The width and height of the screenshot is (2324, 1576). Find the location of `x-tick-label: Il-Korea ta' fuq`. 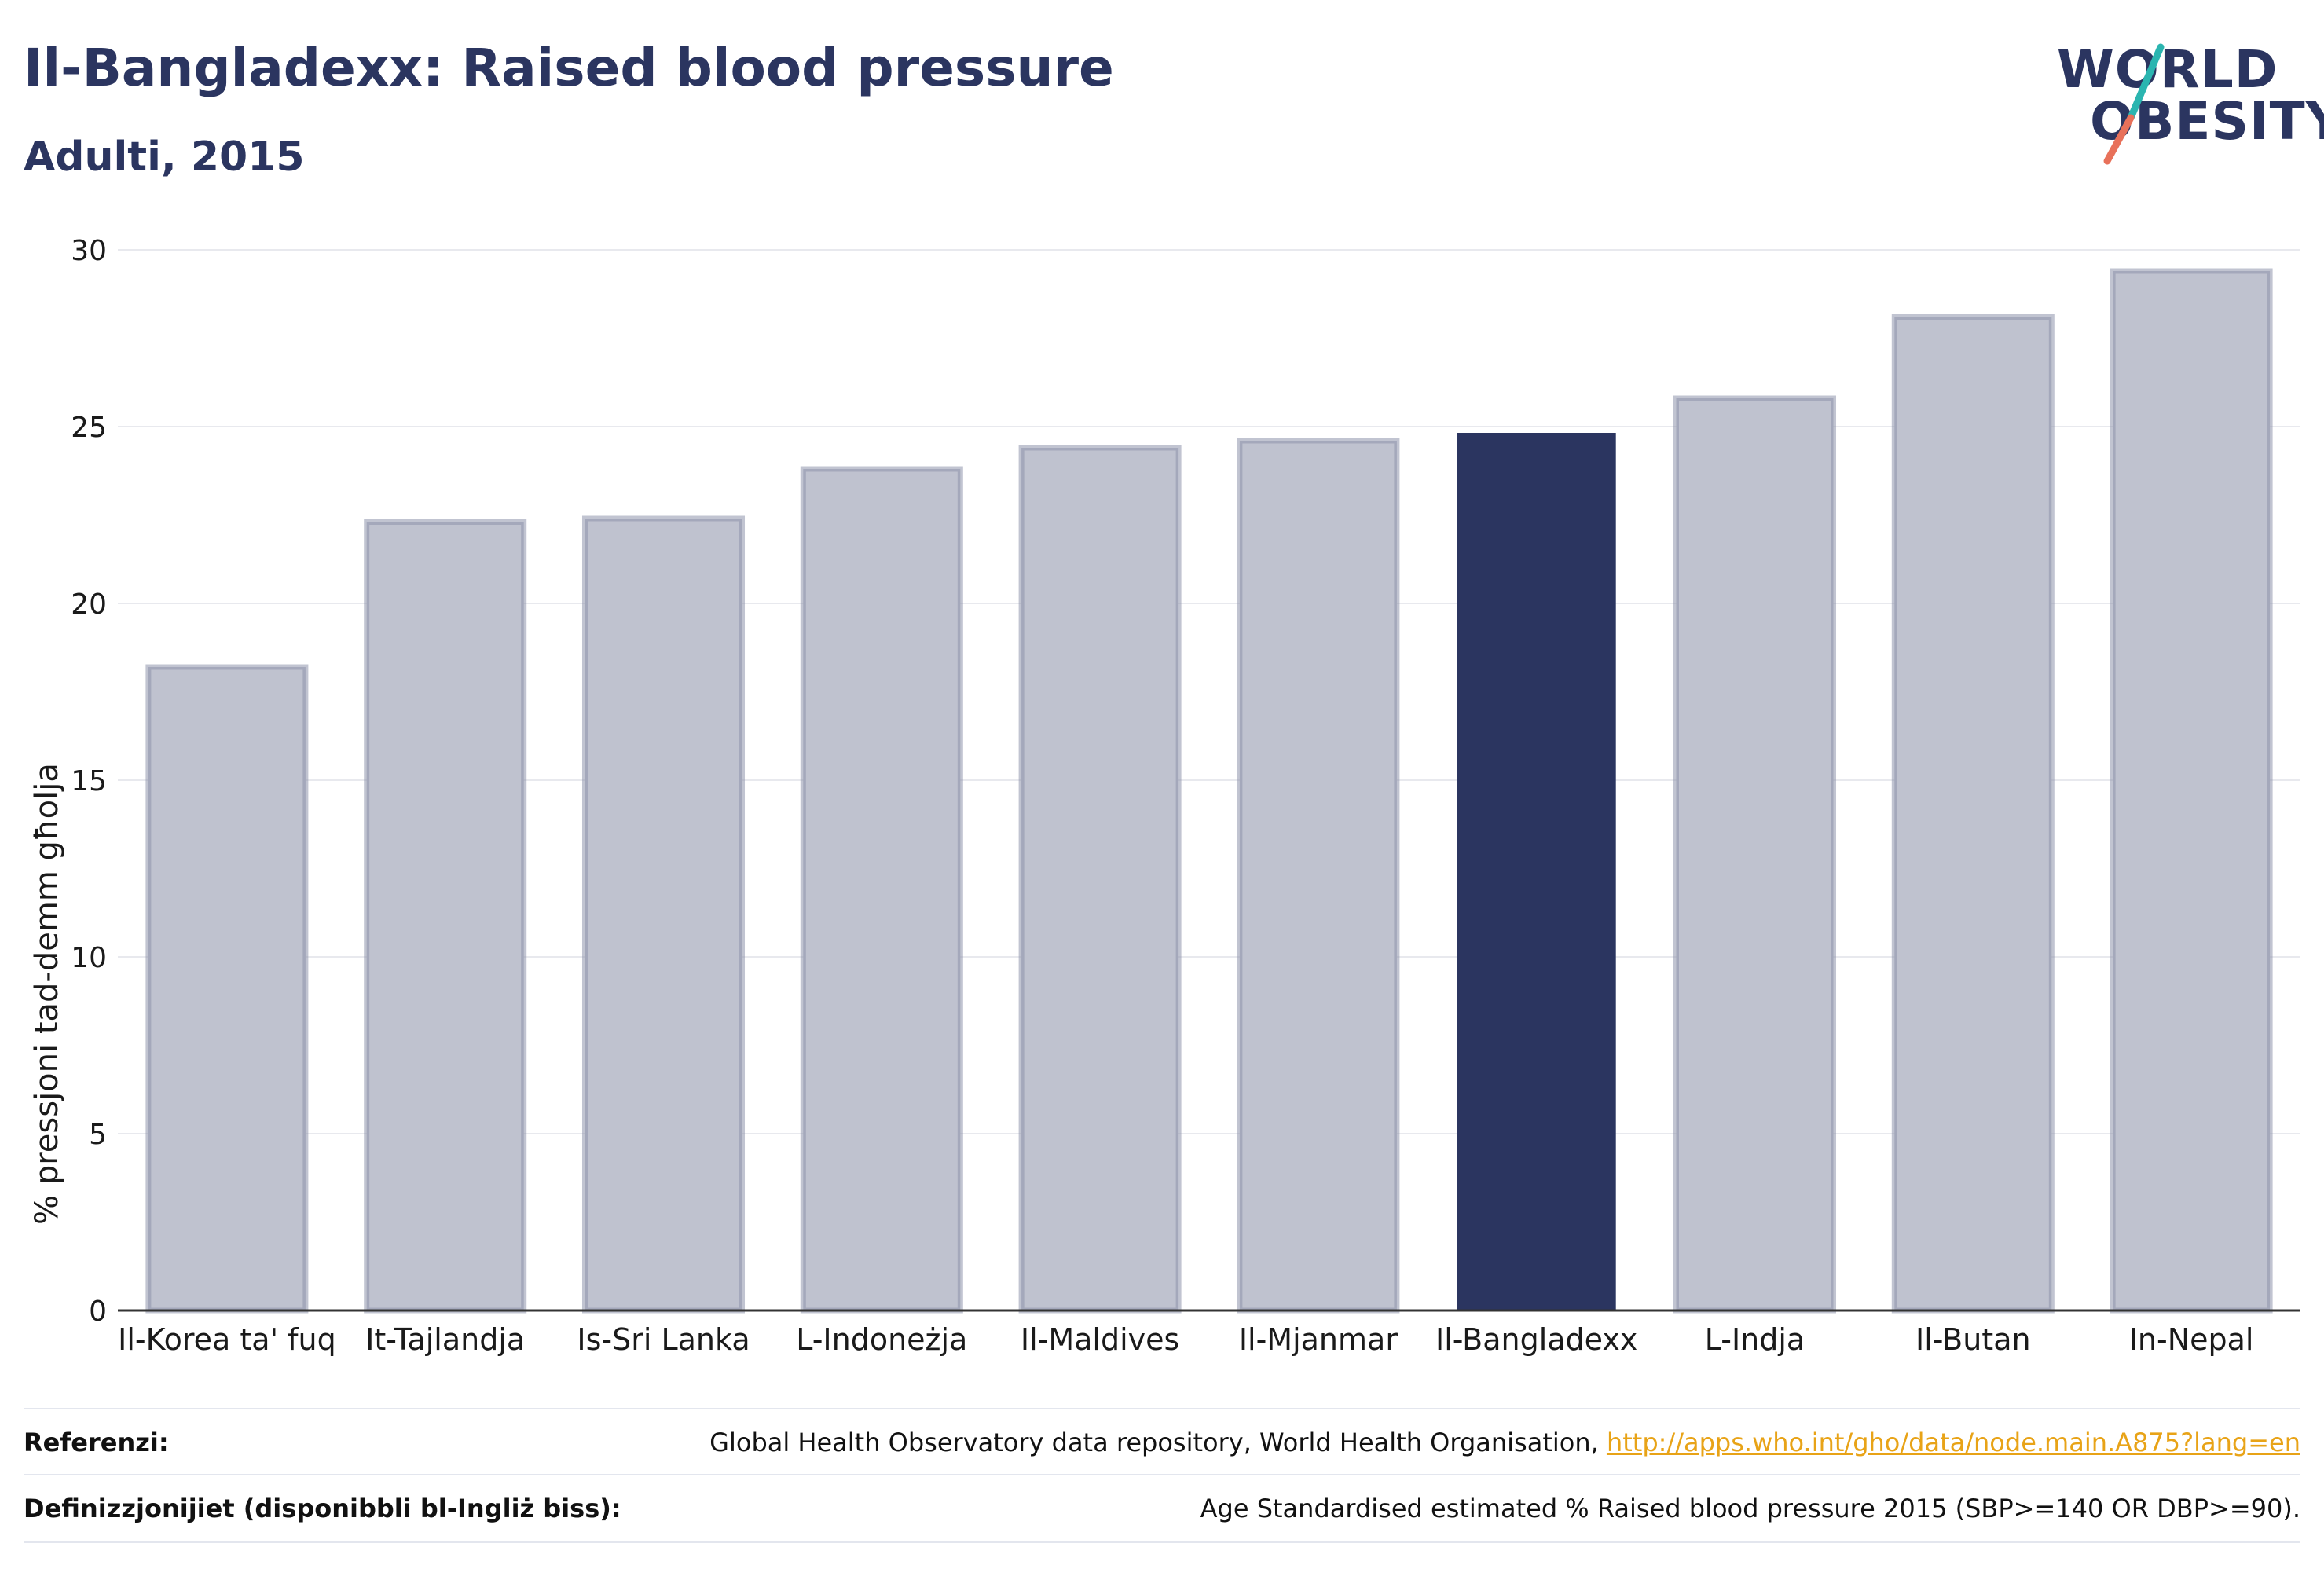

x-tick-label: Il-Korea ta' fuq is located at coordinates (227, 1339).